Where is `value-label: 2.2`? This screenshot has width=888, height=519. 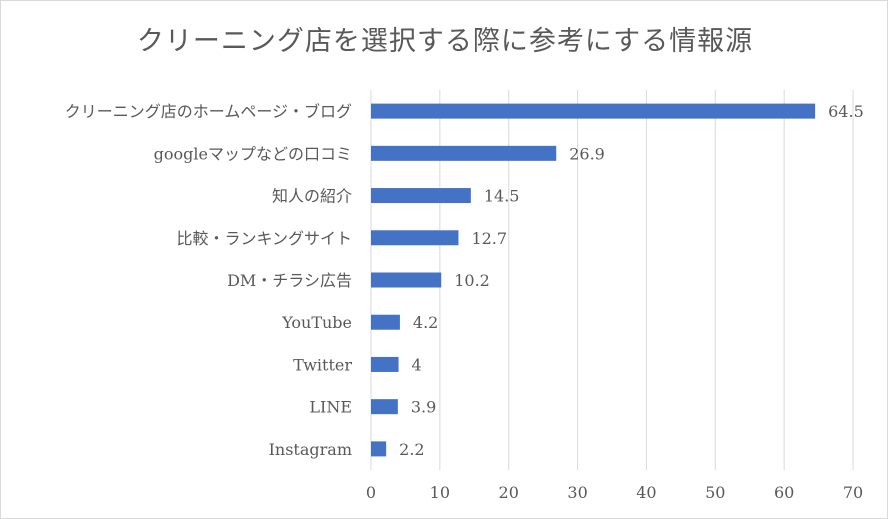
value-label: 2.2 is located at coordinates (411, 449).